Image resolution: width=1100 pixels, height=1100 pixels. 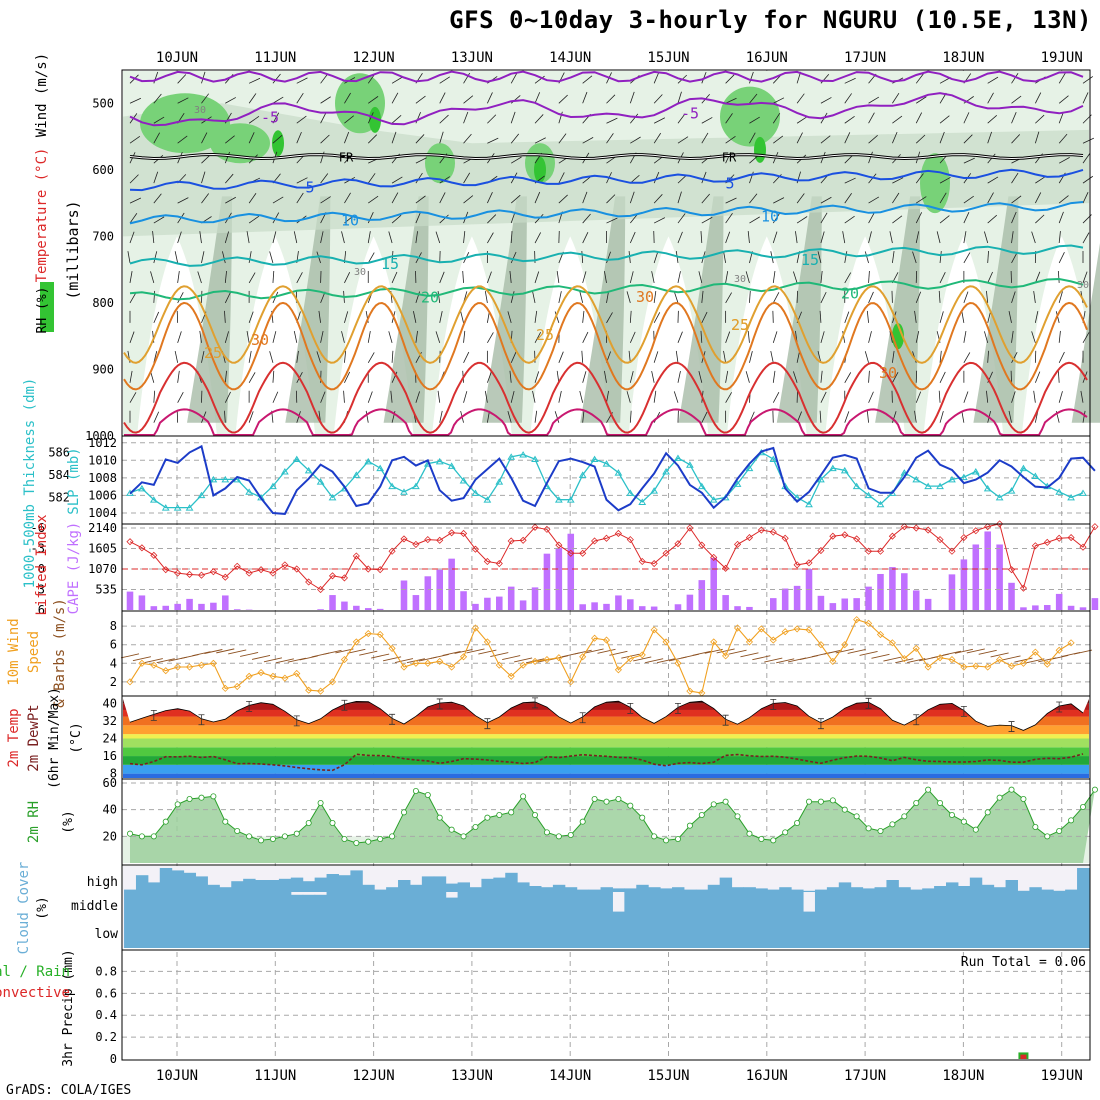 What do you see at coordinates (14, 737) in the screenshot?
I see `temp2m-axis-label: 2m Temp` at bounding box center [14, 737].